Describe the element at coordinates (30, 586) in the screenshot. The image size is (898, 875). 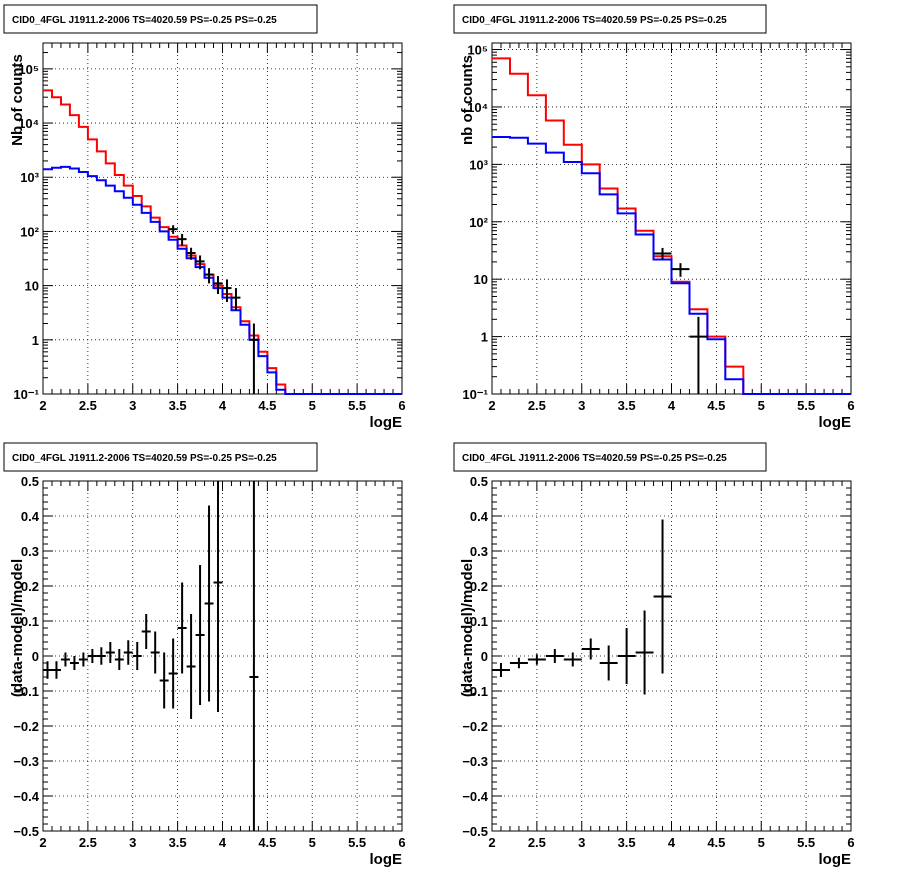
I see `y-tick-label: 0.2` at that location.